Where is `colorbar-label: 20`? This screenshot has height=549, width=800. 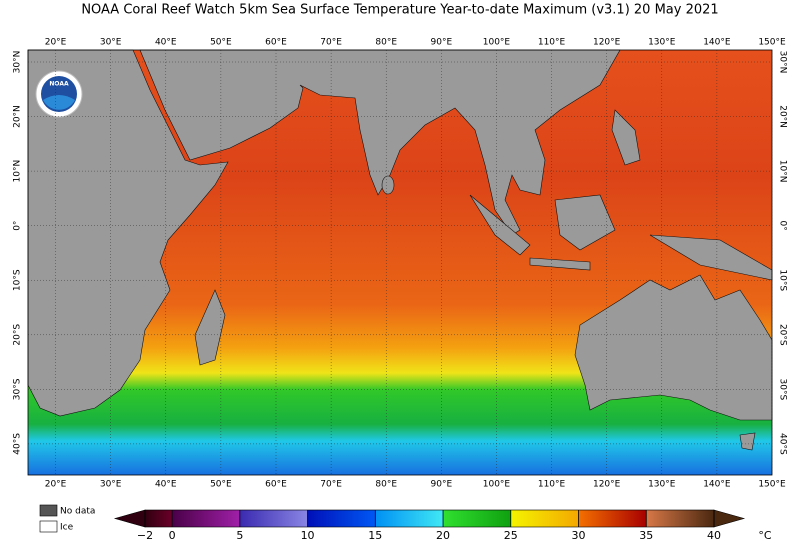 colorbar-label: 20 is located at coordinates (443, 535).